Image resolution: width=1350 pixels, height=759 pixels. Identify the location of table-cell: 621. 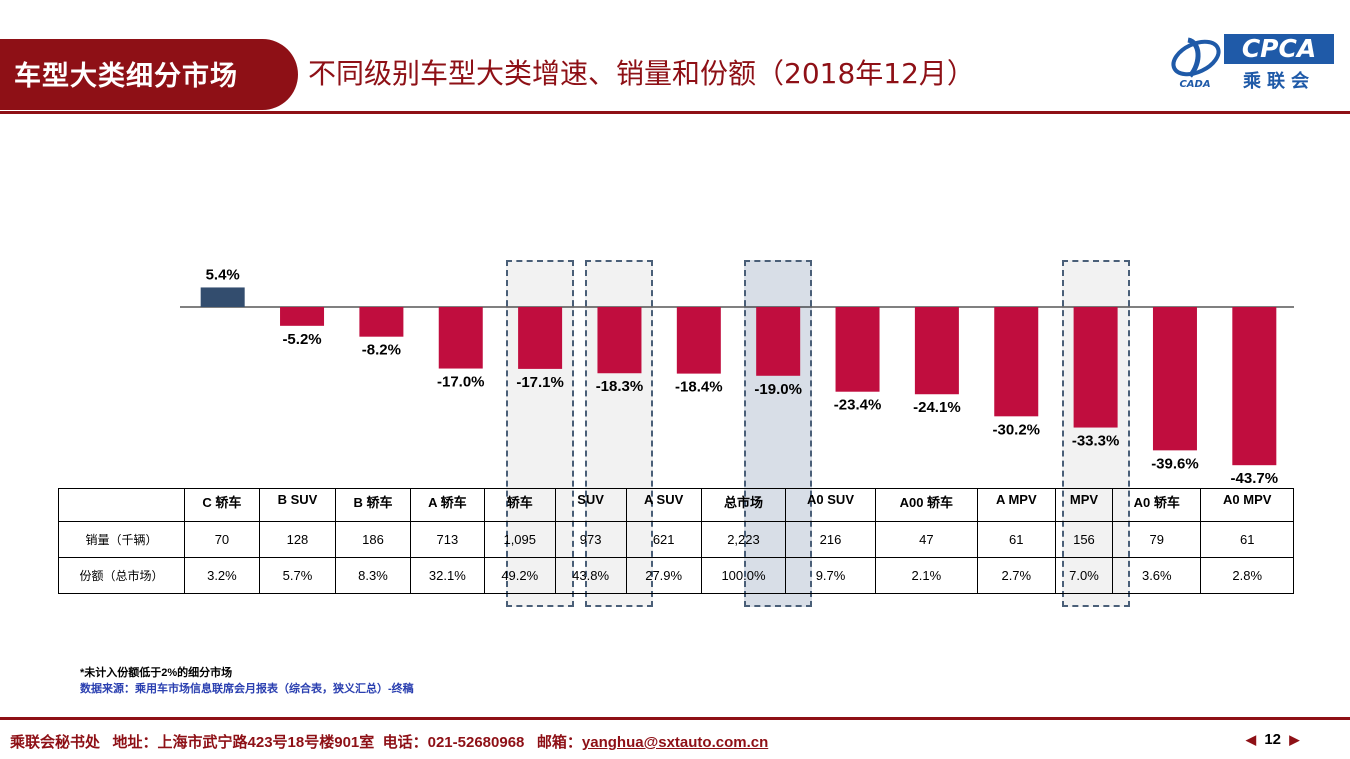
(663, 539).